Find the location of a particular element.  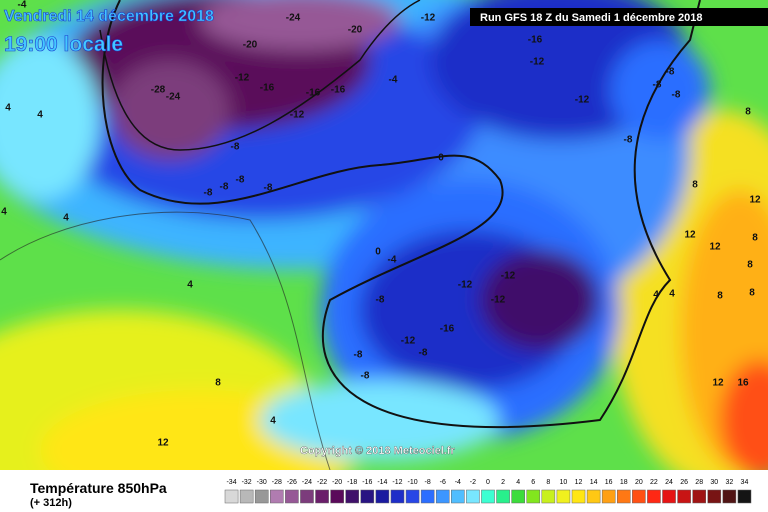

contour-label: 16 is located at coordinates (743, 383).